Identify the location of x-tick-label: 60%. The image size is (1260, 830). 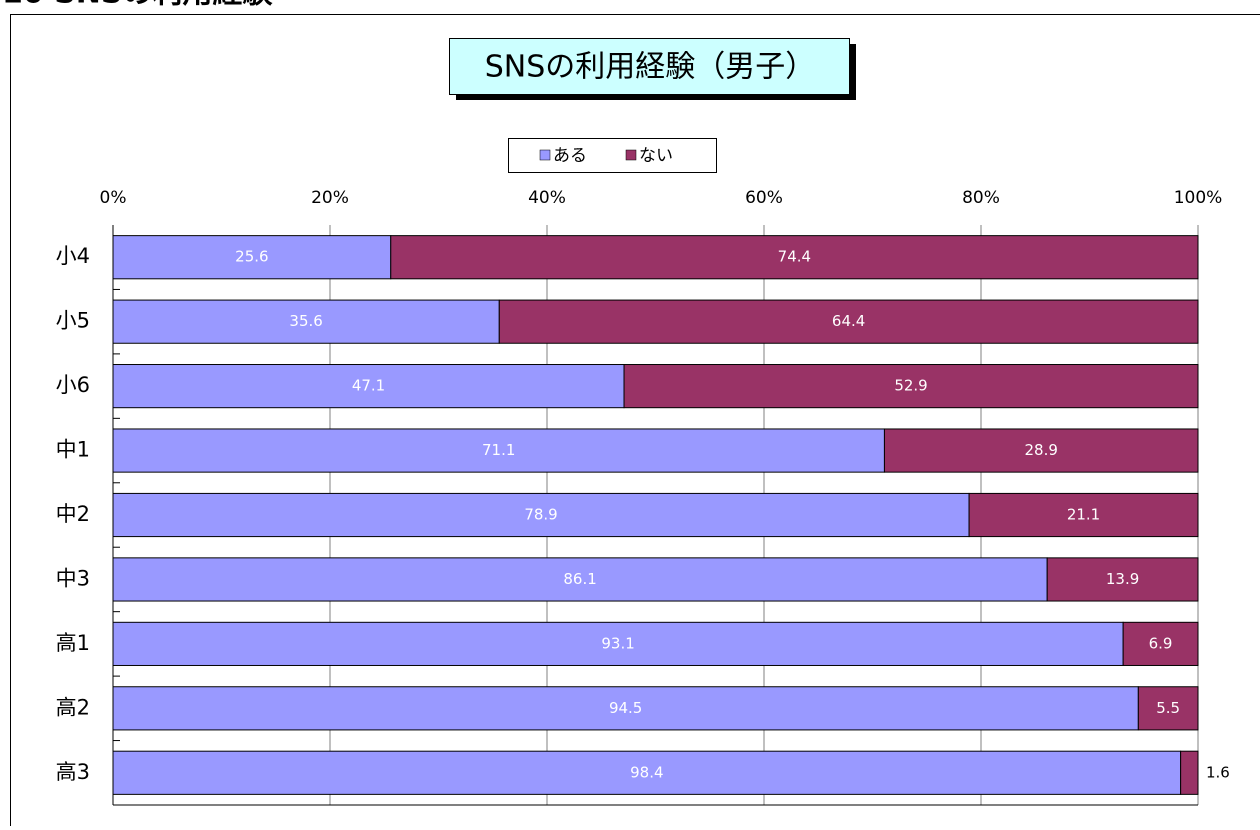
(764, 198).